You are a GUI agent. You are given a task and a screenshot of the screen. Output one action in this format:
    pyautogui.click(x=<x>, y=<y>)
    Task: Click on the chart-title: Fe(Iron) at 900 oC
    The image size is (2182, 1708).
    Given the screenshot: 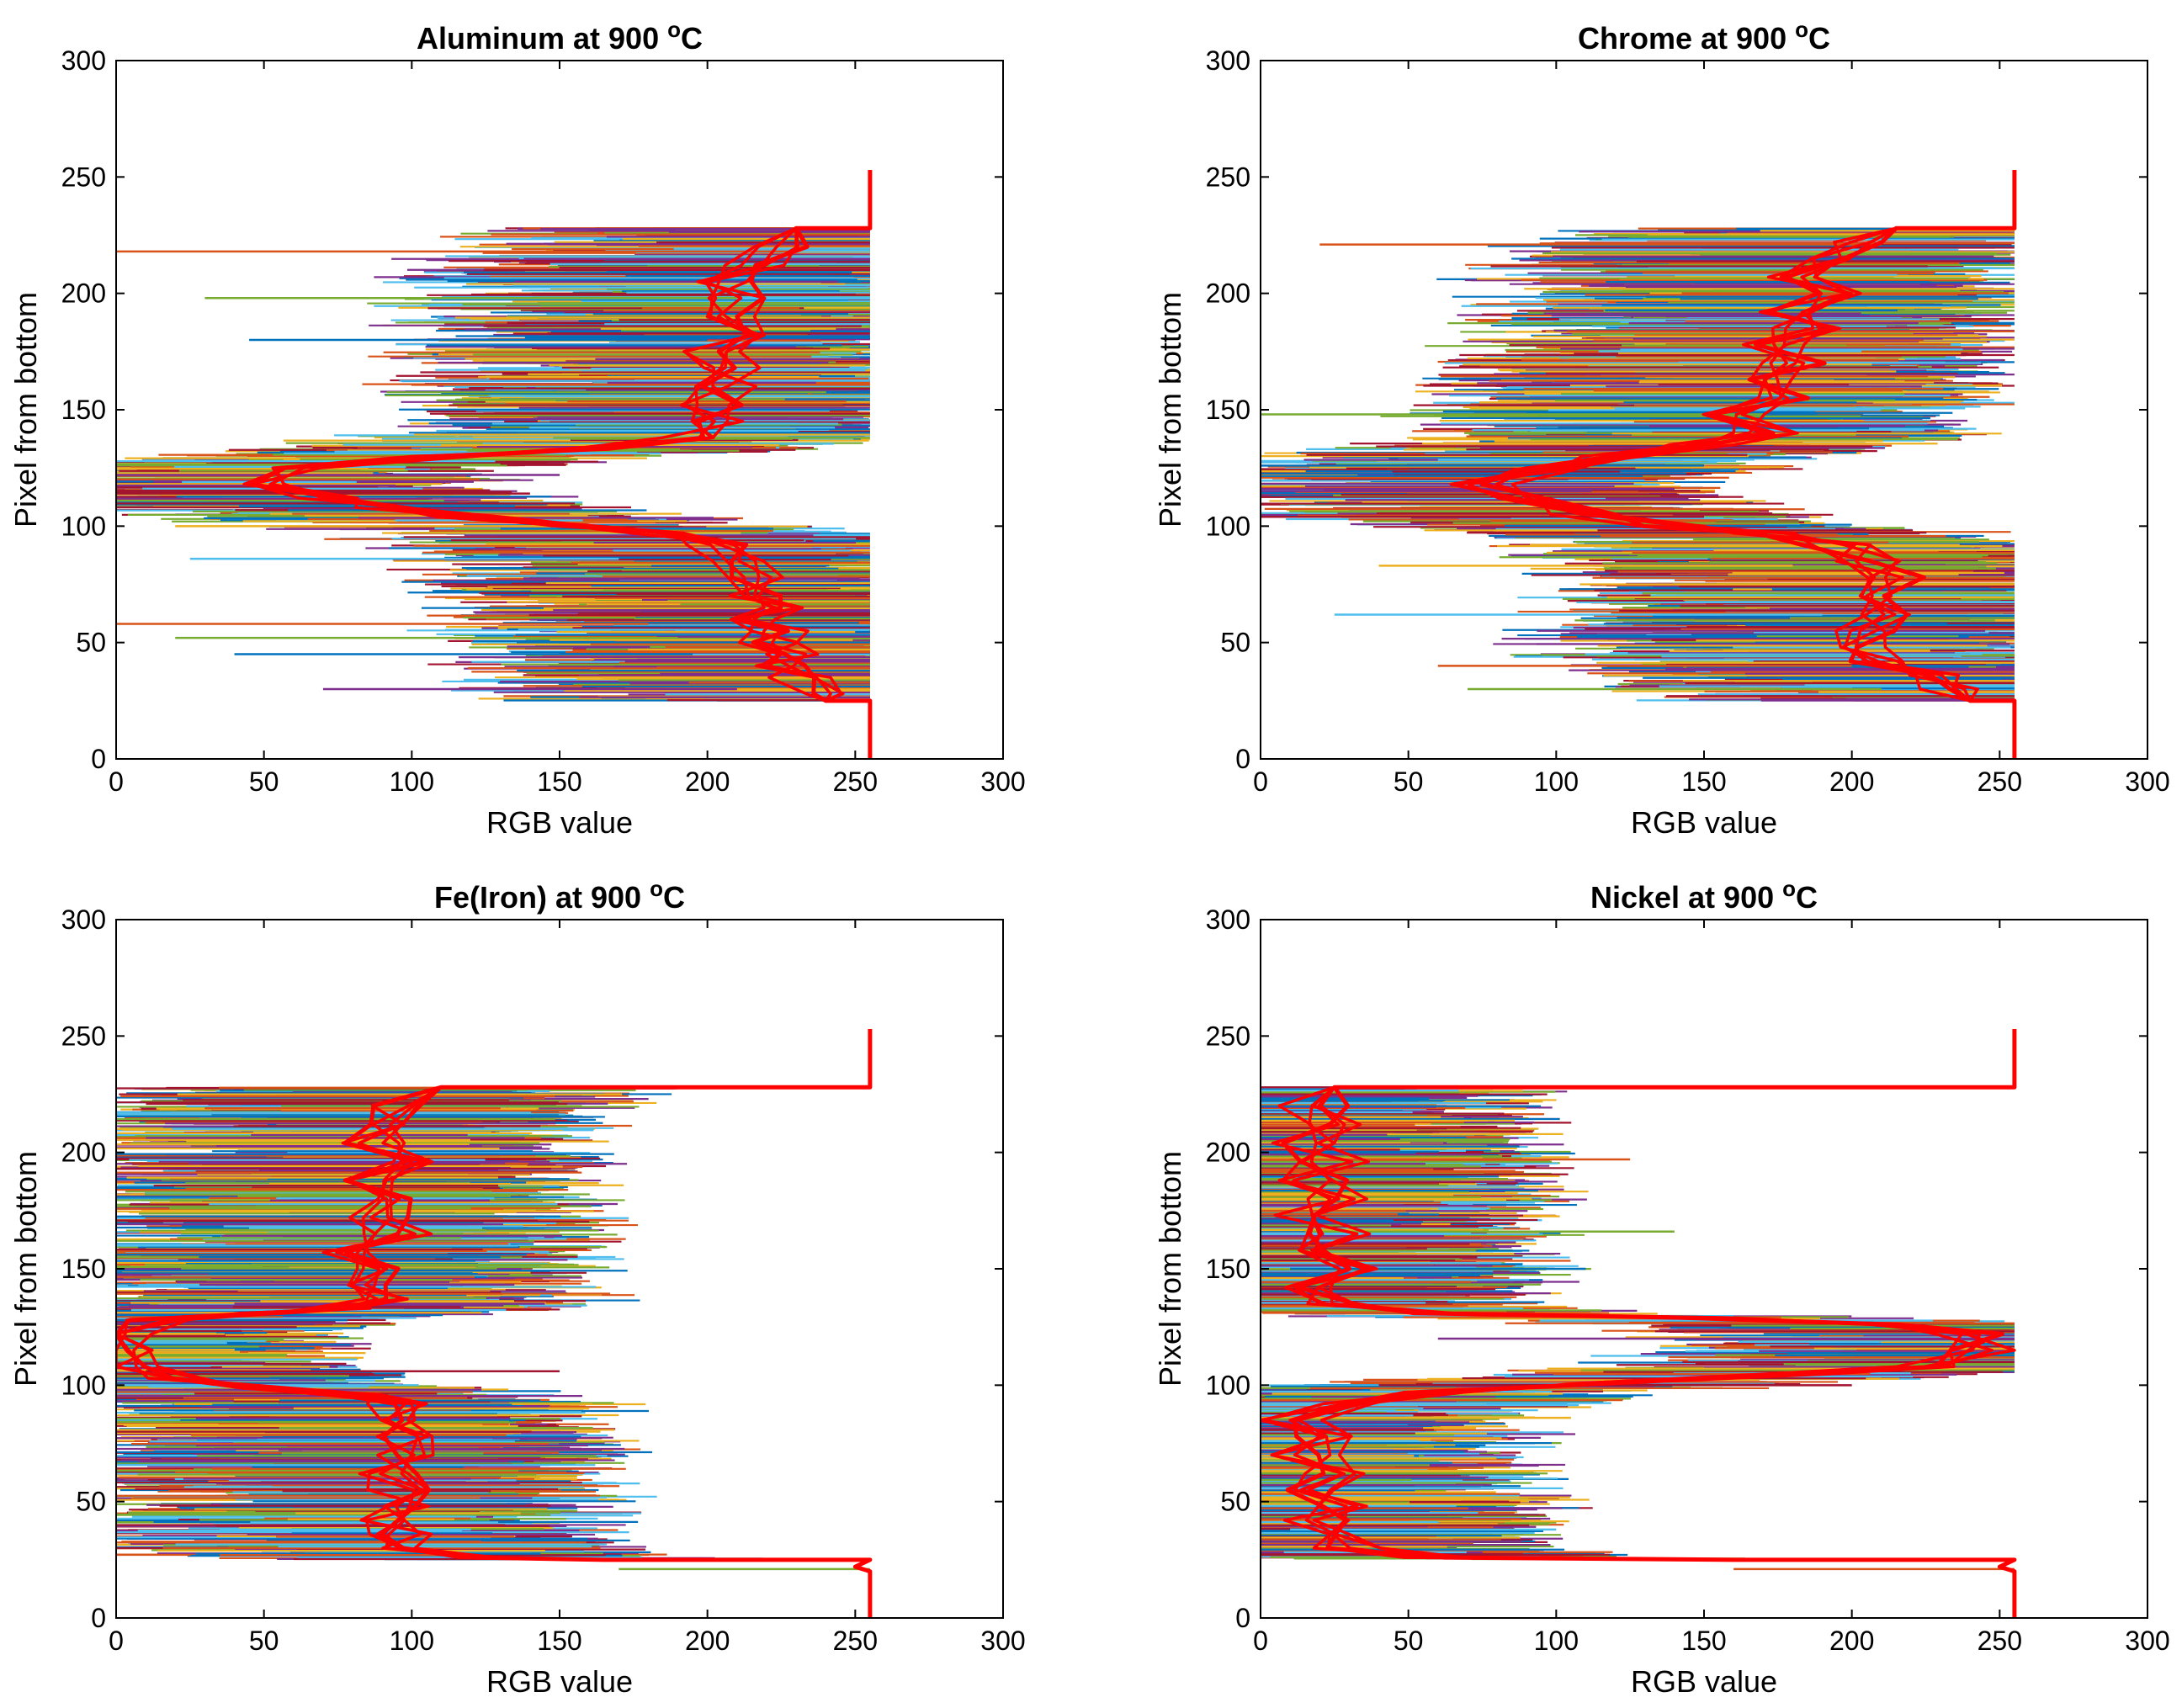 What is the action you would take?
    pyautogui.click(x=559, y=895)
    